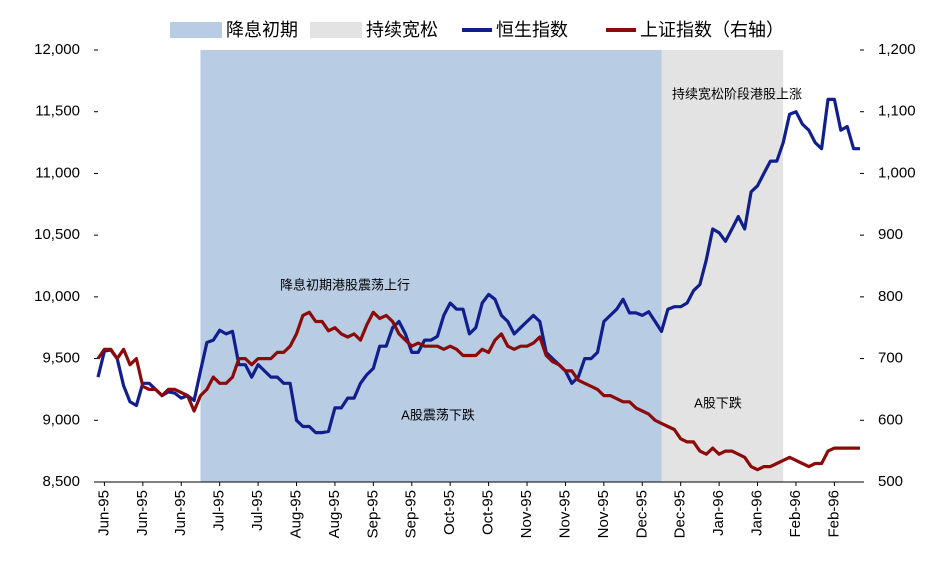  Describe the element at coordinates (890, 296) in the screenshot. I see `y2-tick-label: 800` at that location.